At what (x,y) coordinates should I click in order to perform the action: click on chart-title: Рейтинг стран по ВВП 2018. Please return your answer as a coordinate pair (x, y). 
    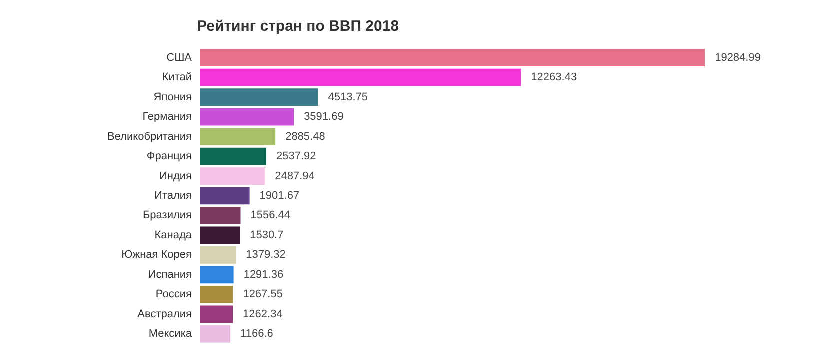
    Looking at the image, I should click on (298, 26).